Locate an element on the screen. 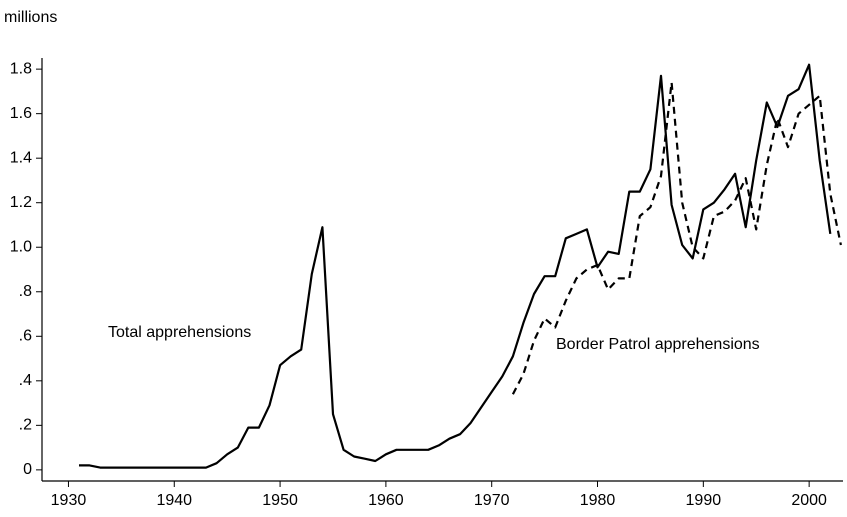 The width and height of the screenshot is (847, 517). x-tick-label: 1930 is located at coordinates (69, 500).